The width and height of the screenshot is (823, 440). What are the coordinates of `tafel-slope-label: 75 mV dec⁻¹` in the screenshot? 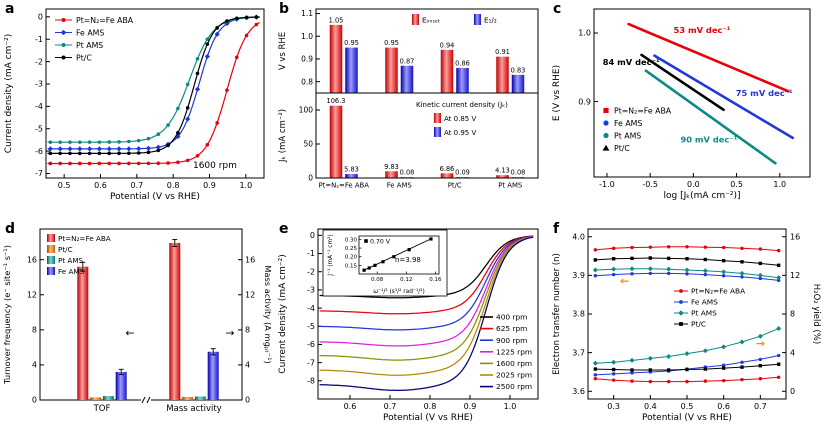 It's located at (764, 93).